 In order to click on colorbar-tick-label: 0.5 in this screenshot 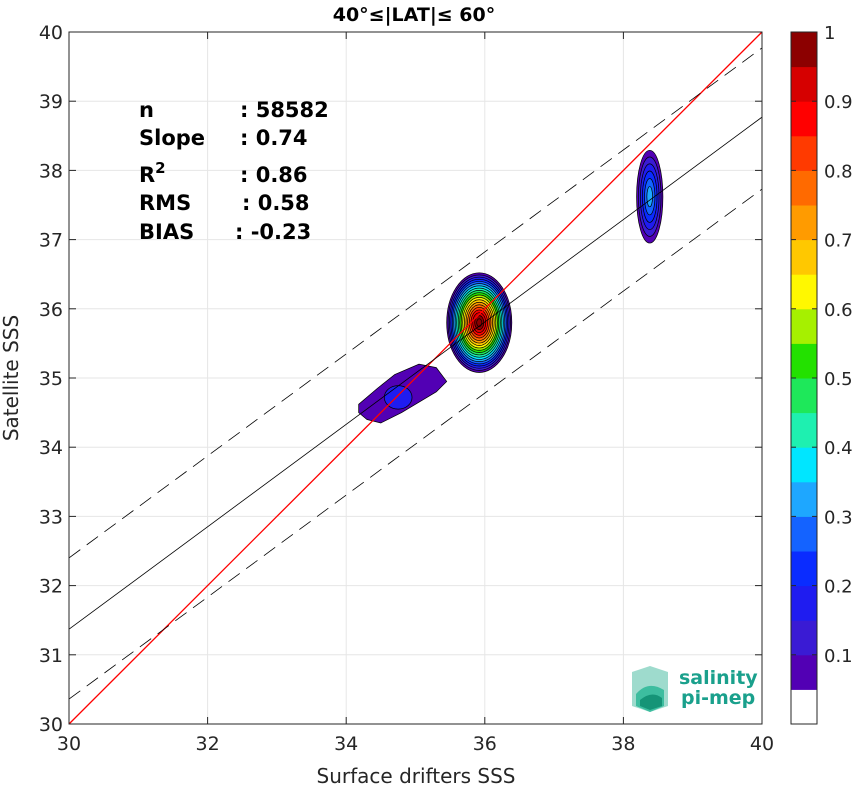, I will do `click(838, 379)`.